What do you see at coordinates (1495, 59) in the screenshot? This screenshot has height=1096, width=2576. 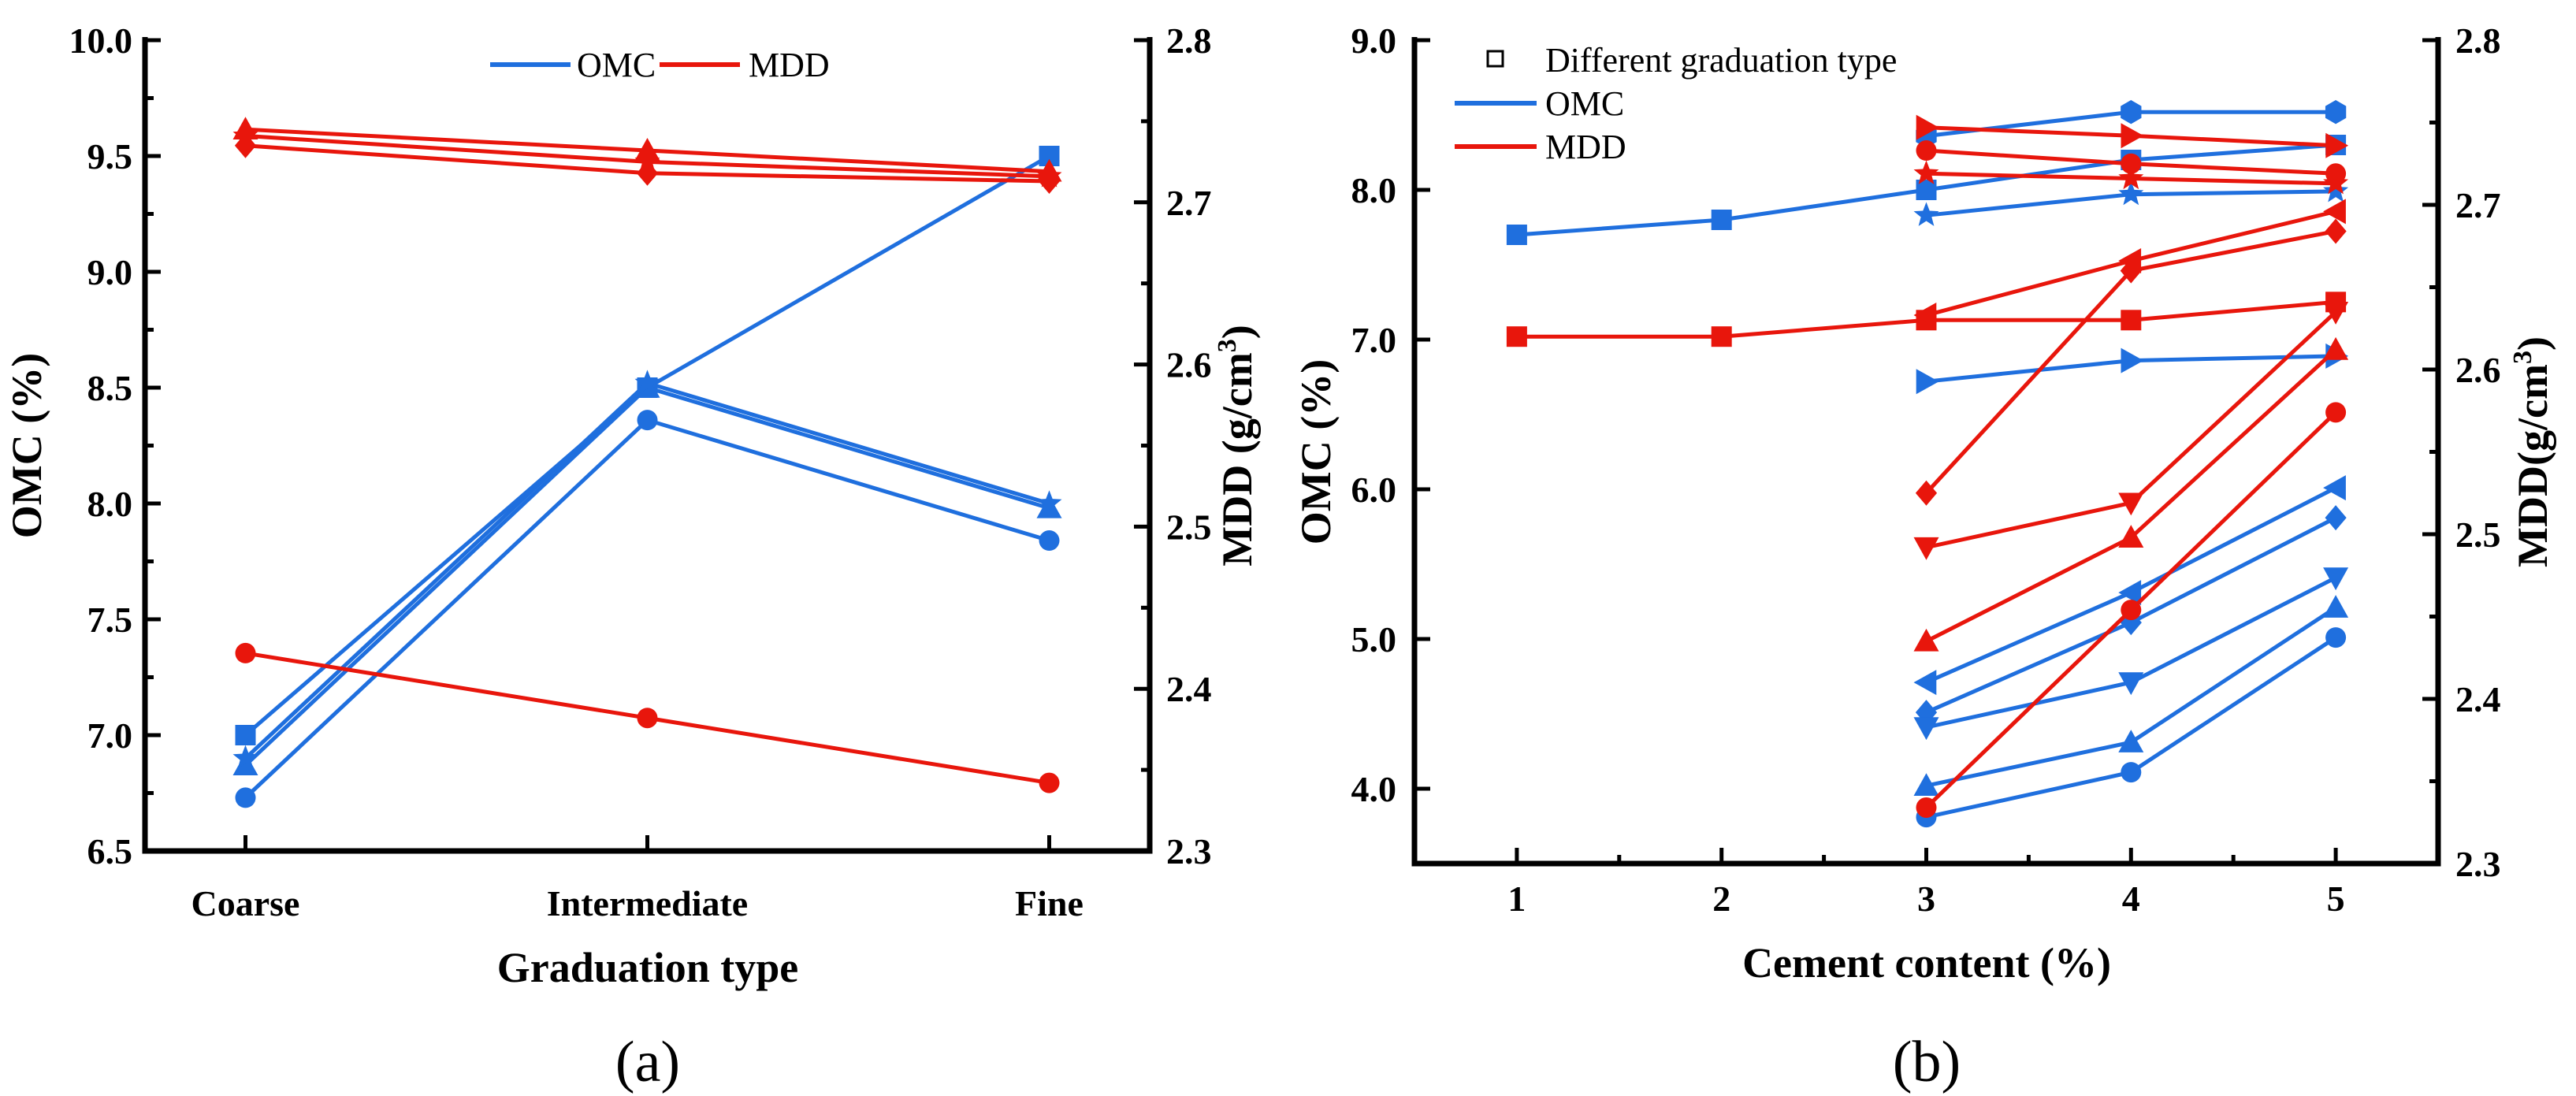 I see `legend-graduation-square-icon` at bounding box center [1495, 59].